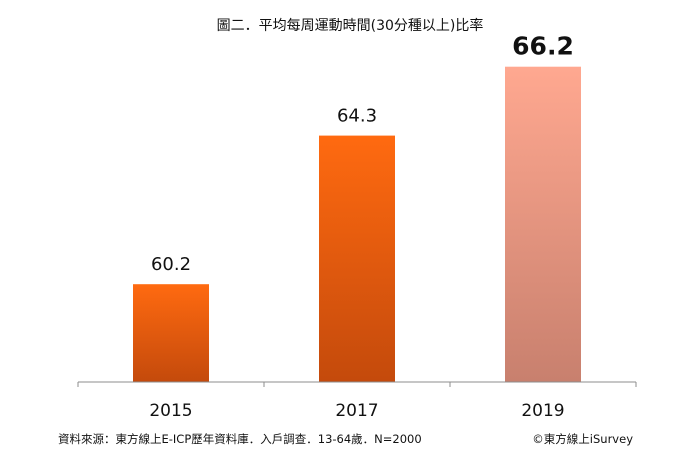  I want to click on x-axis, so click(357, 384).